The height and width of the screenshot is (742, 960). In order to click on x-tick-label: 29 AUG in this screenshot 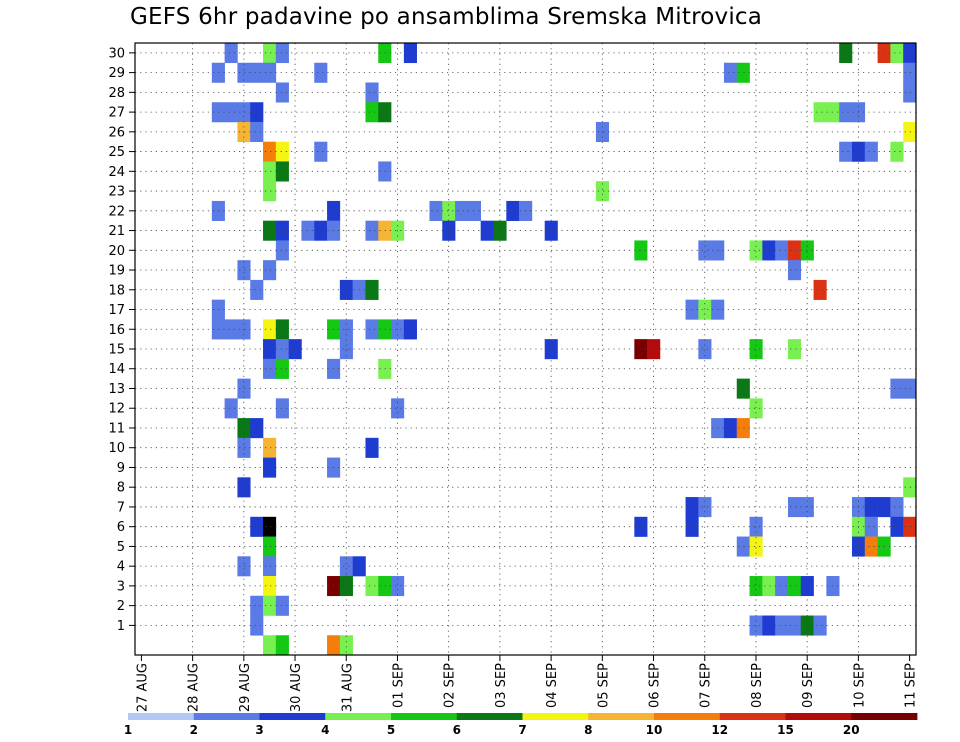, I will do `click(245, 687)`.